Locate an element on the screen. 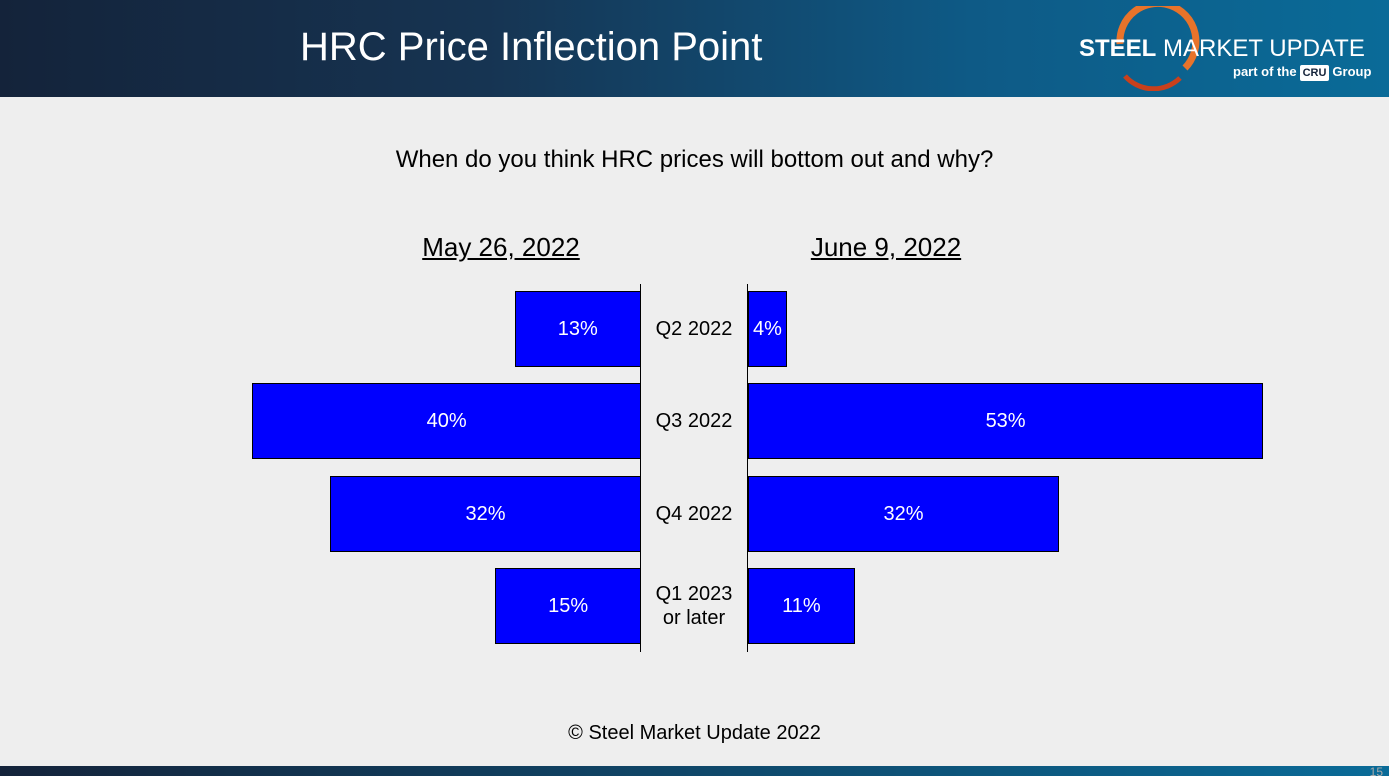 The width and height of the screenshot is (1389, 776). value-label: 4% is located at coordinates (767, 329).